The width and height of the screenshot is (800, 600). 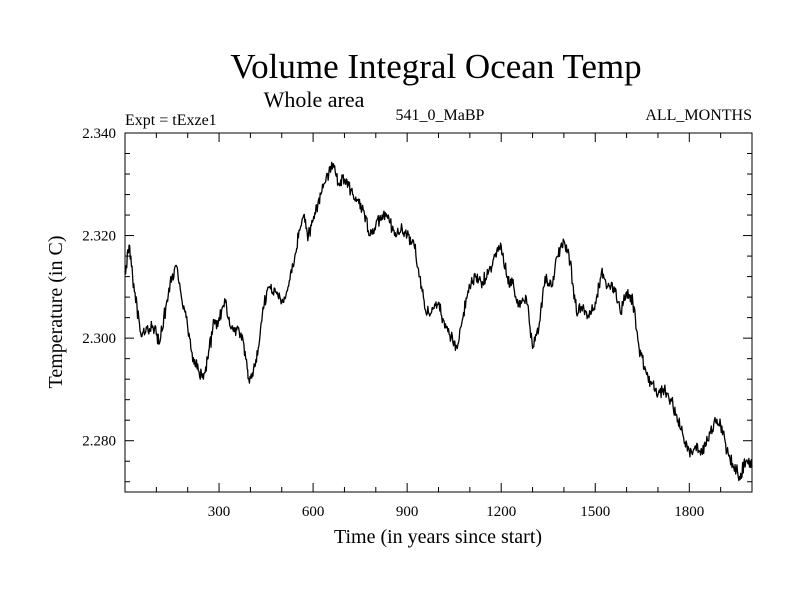 What do you see at coordinates (501, 512) in the screenshot?
I see `x-tick-label: 1200` at bounding box center [501, 512].